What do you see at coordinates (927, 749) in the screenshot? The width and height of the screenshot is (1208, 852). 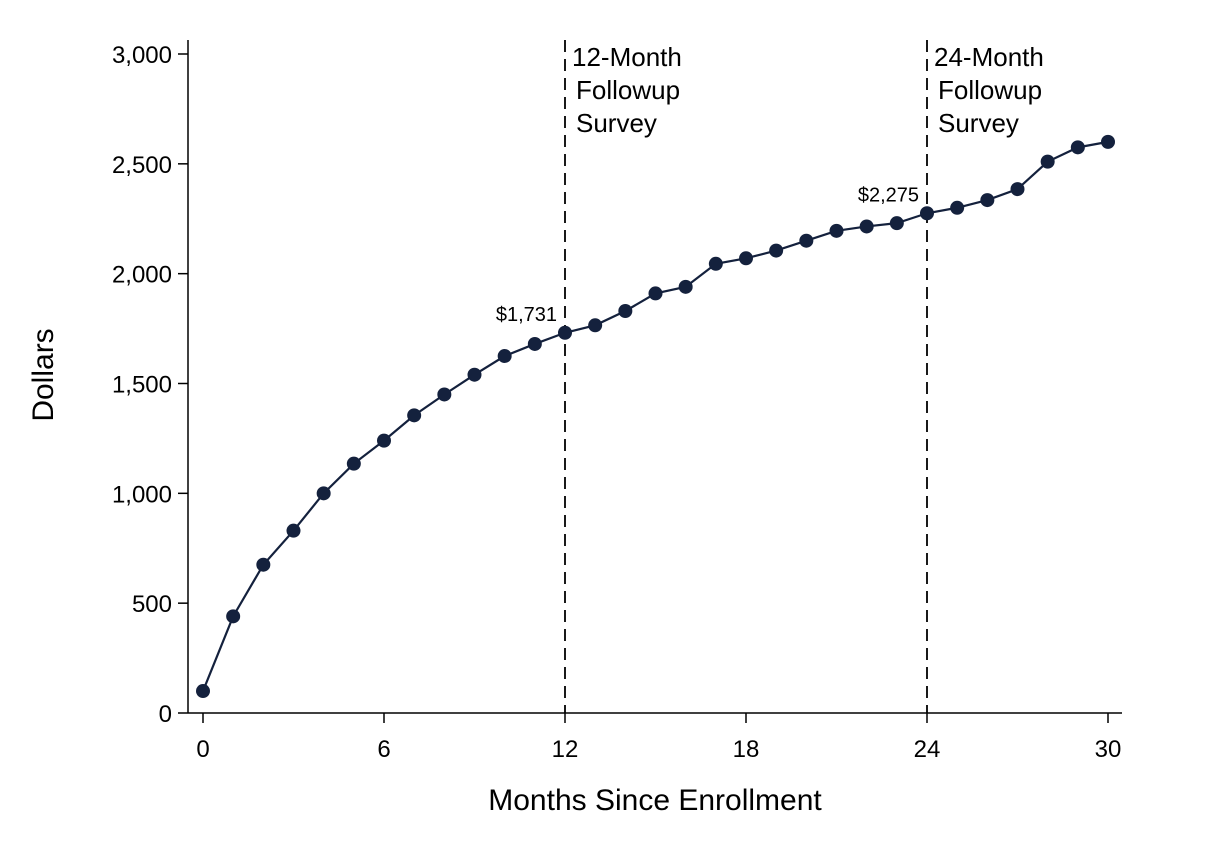 I see `x-tick-label: 24` at bounding box center [927, 749].